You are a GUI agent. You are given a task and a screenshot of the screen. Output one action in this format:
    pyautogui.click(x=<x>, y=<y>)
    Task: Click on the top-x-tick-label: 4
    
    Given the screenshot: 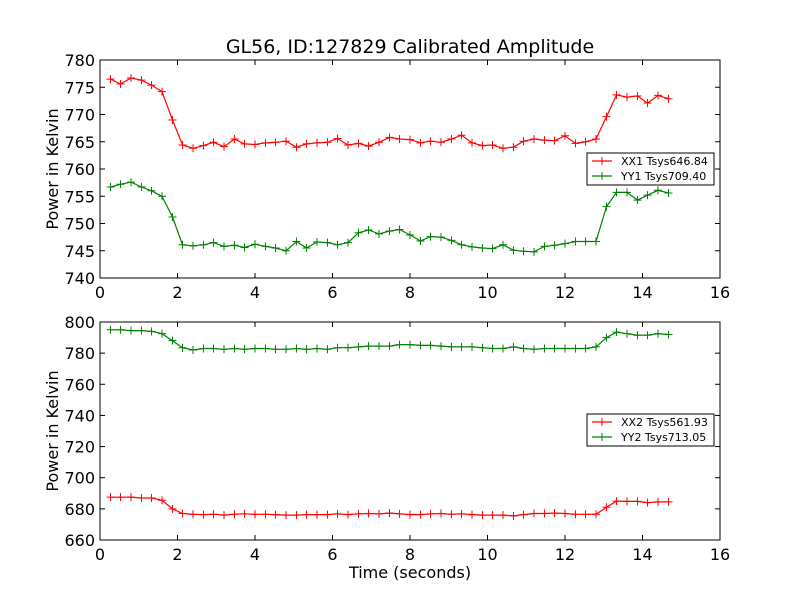 What is the action you would take?
    pyautogui.click(x=255, y=292)
    